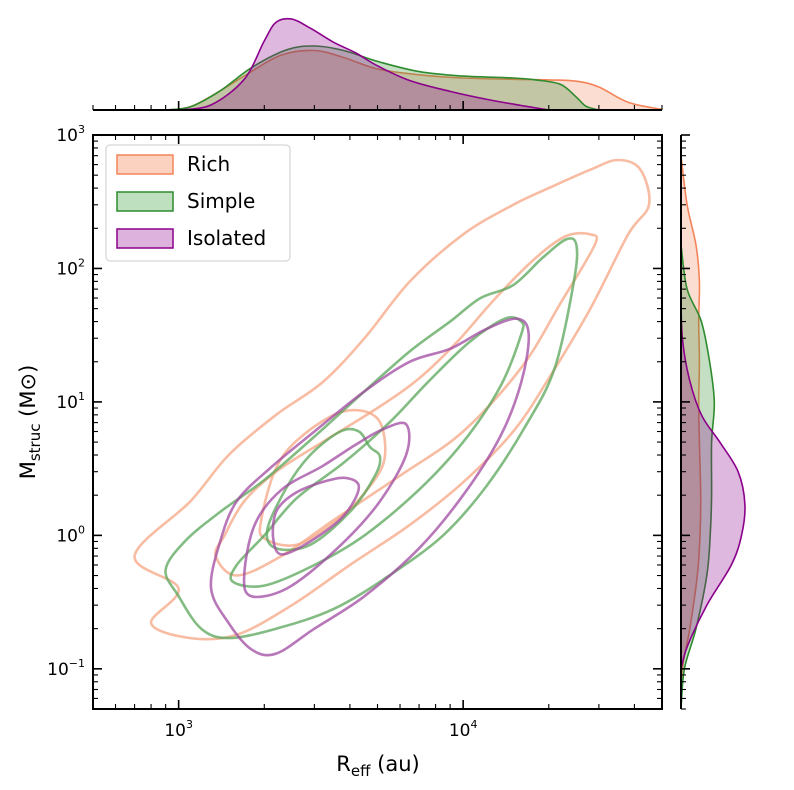  What do you see at coordinates (30, 422) in the screenshot?
I see `y-axis-label: Mstruc (M⊙)` at bounding box center [30, 422].